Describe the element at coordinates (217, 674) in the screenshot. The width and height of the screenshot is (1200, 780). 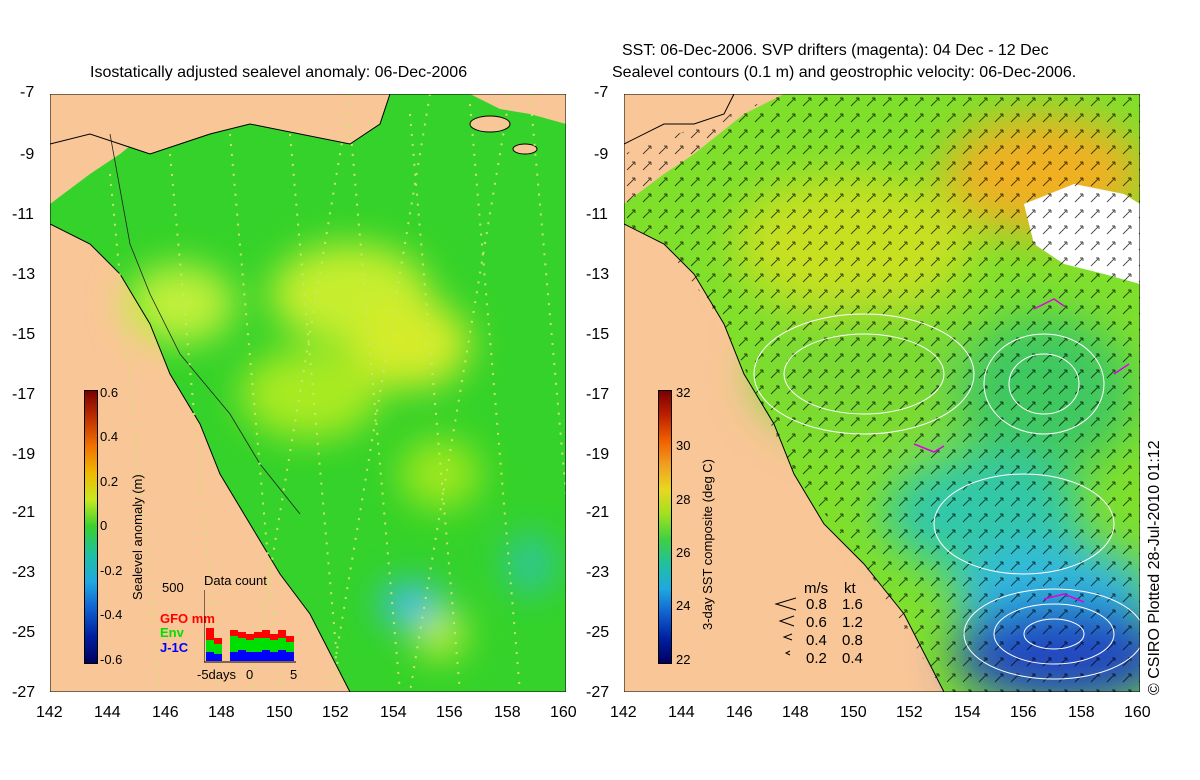
I see `data-count-xtick: -5days` at that location.